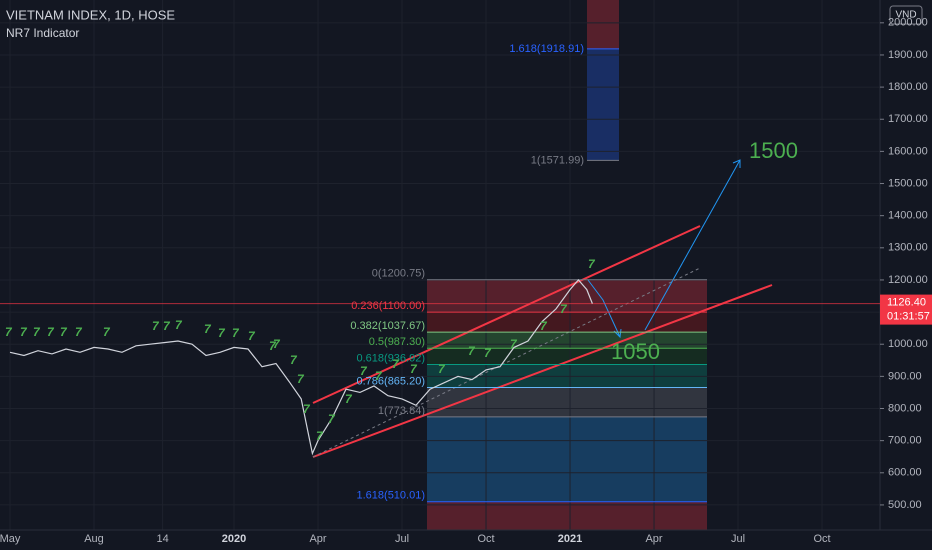 The image size is (932, 550). I want to click on y-tick-label: 1700.00, so click(908, 119).